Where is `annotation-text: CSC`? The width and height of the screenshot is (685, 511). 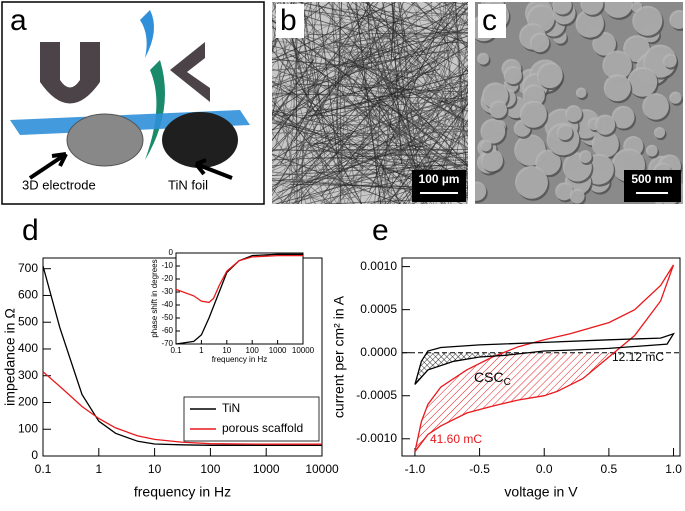 annotation-text: CSC is located at coordinates (489, 377).